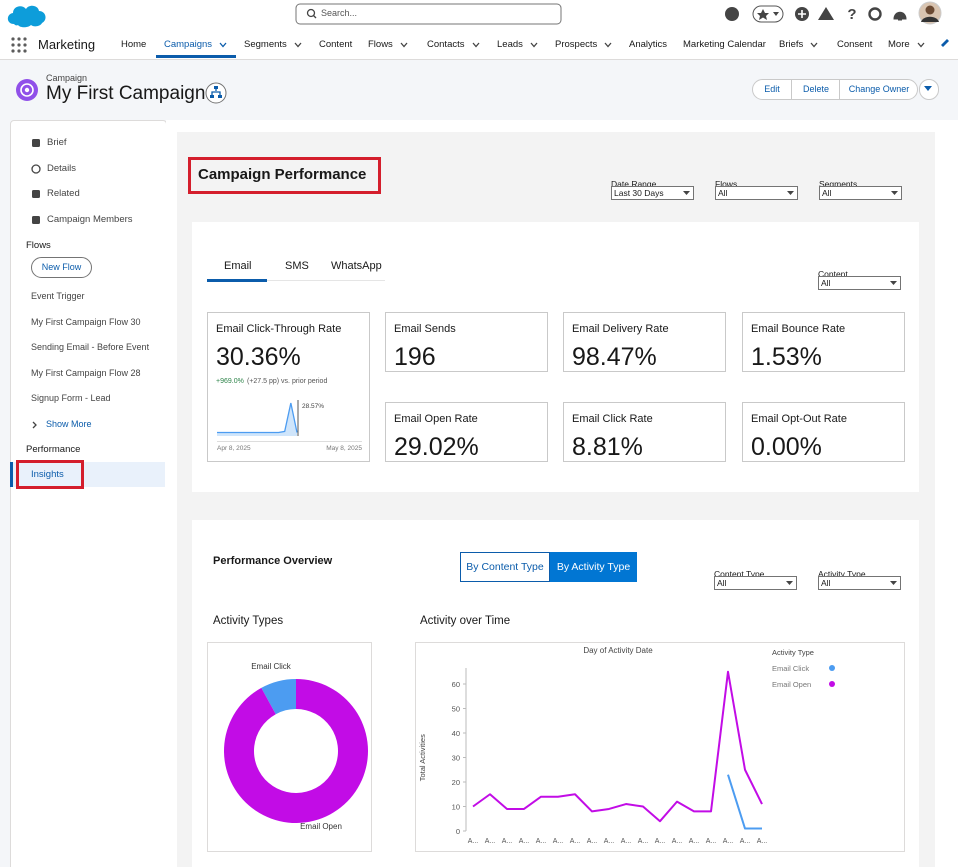 Image resolution: width=958 pixels, height=867 pixels. Describe the element at coordinates (855, 44) in the screenshot. I see `nav-tab: Consent` at that location.